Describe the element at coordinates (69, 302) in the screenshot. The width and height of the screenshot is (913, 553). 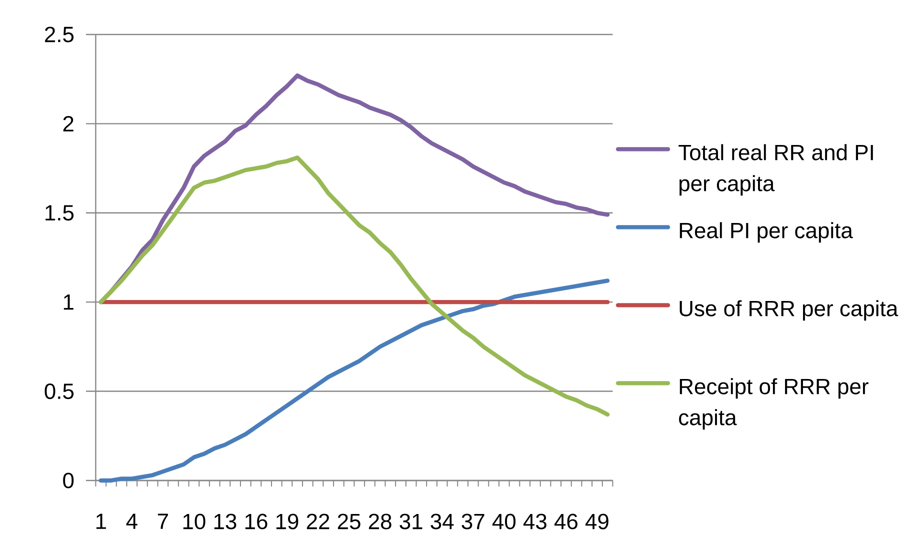
I see `y-tick-label: 1` at that location.